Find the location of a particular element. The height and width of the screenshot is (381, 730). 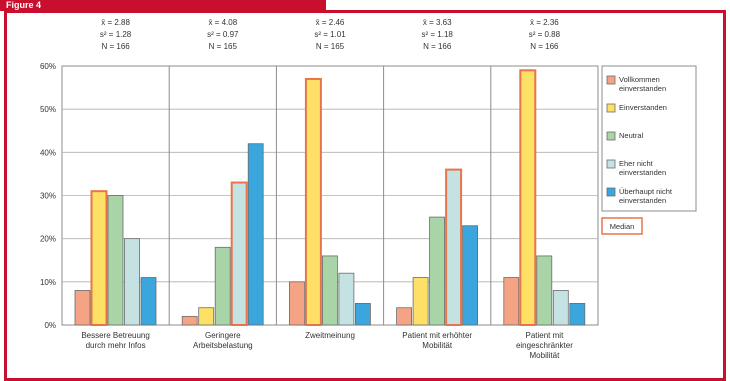

group-statistic: s² = 1.28 is located at coordinates (116, 34).